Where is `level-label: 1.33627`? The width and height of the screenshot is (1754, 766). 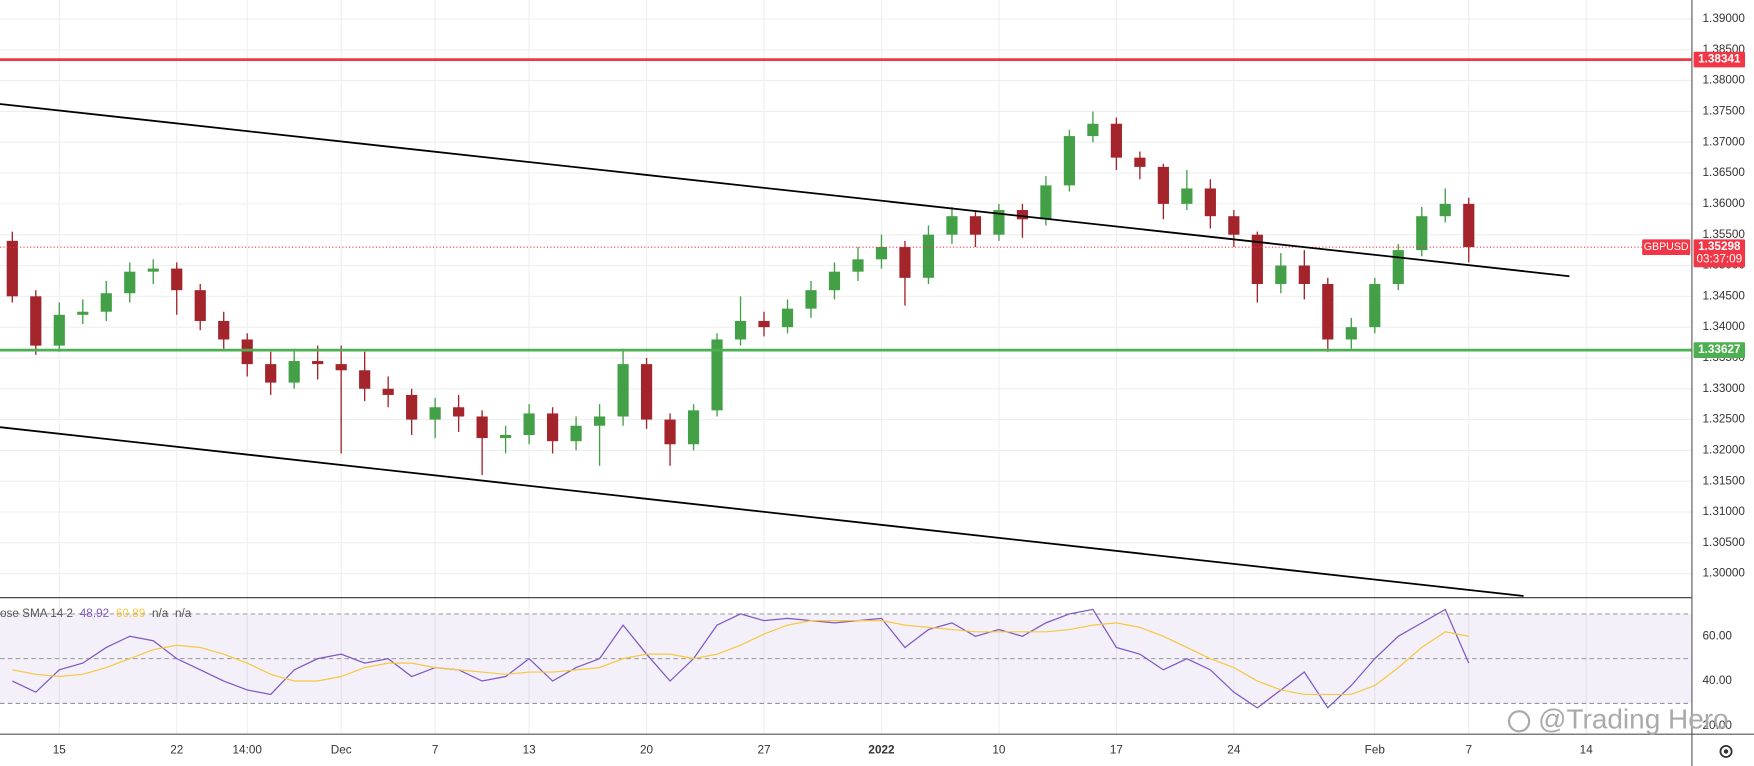
level-label: 1.33627 is located at coordinates (1719, 349).